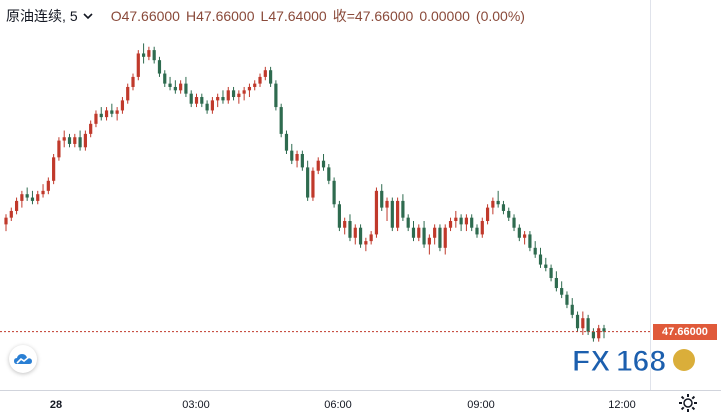 This screenshot has height=419, width=721. What do you see at coordinates (685, 331) in the screenshot?
I see `last-price-label: 47.66000` at bounding box center [685, 331].